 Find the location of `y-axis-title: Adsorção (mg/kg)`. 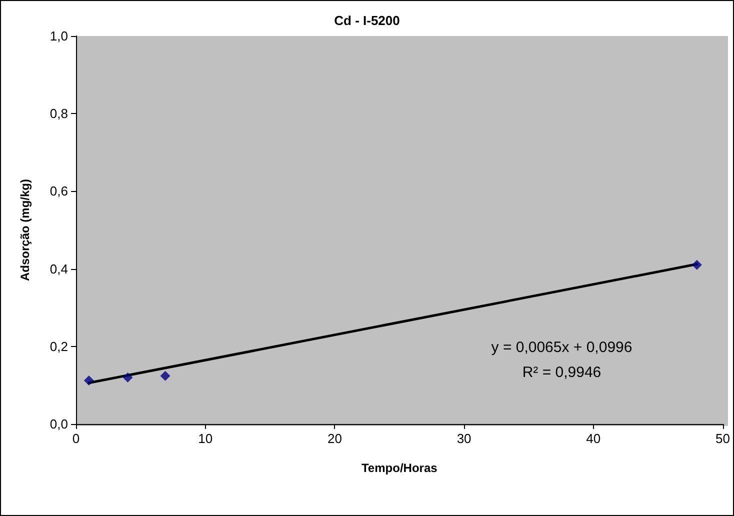

y-axis-title: Adsorção (mg/kg) is located at coordinates (25, 230).